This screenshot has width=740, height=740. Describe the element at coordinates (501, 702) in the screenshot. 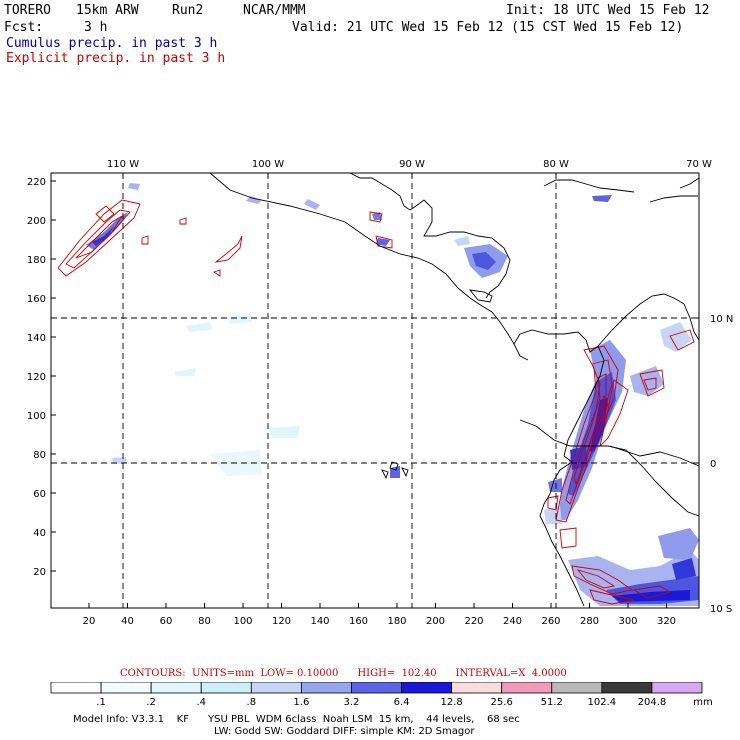

I see `colorbar-tick-label: 25.6` at that location.